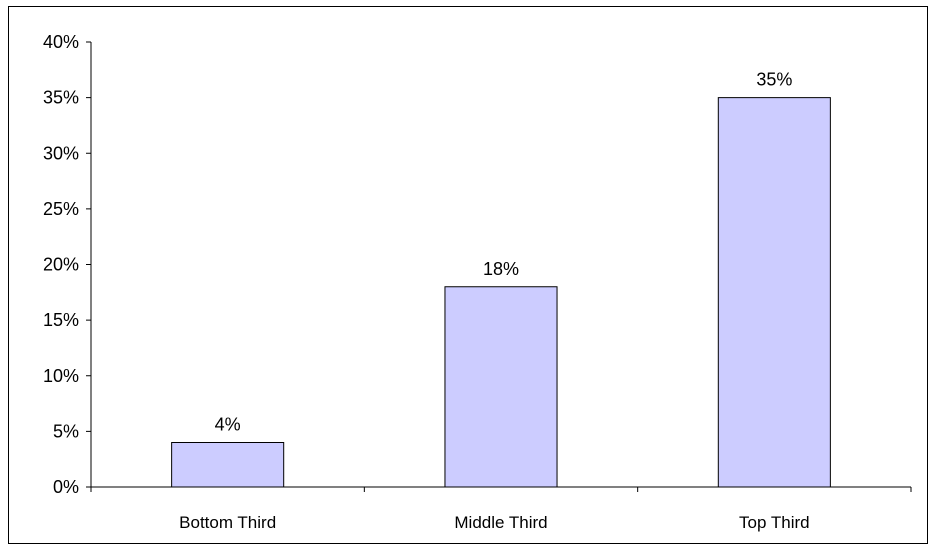 This screenshot has width=931, height=545. Describe the element at coordinates (501, 269) in the screenshot. I see `data-label: 18%` at that location.